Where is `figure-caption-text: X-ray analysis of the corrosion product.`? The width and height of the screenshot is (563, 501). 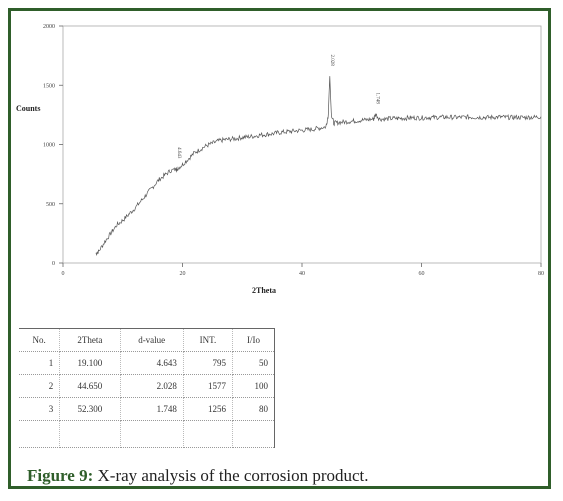
figure-caption-text: X-ray analysis of the corrosion product. is located at coordinates (231, 475).